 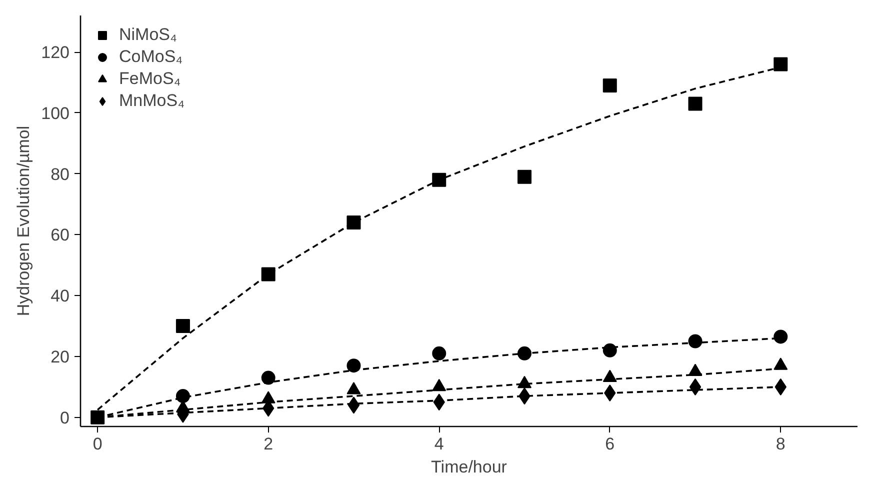 What do you see at coordinates (60, 174) in the screenshot?
I see `y-tick-label: 80` at bounding box center [60, 174].